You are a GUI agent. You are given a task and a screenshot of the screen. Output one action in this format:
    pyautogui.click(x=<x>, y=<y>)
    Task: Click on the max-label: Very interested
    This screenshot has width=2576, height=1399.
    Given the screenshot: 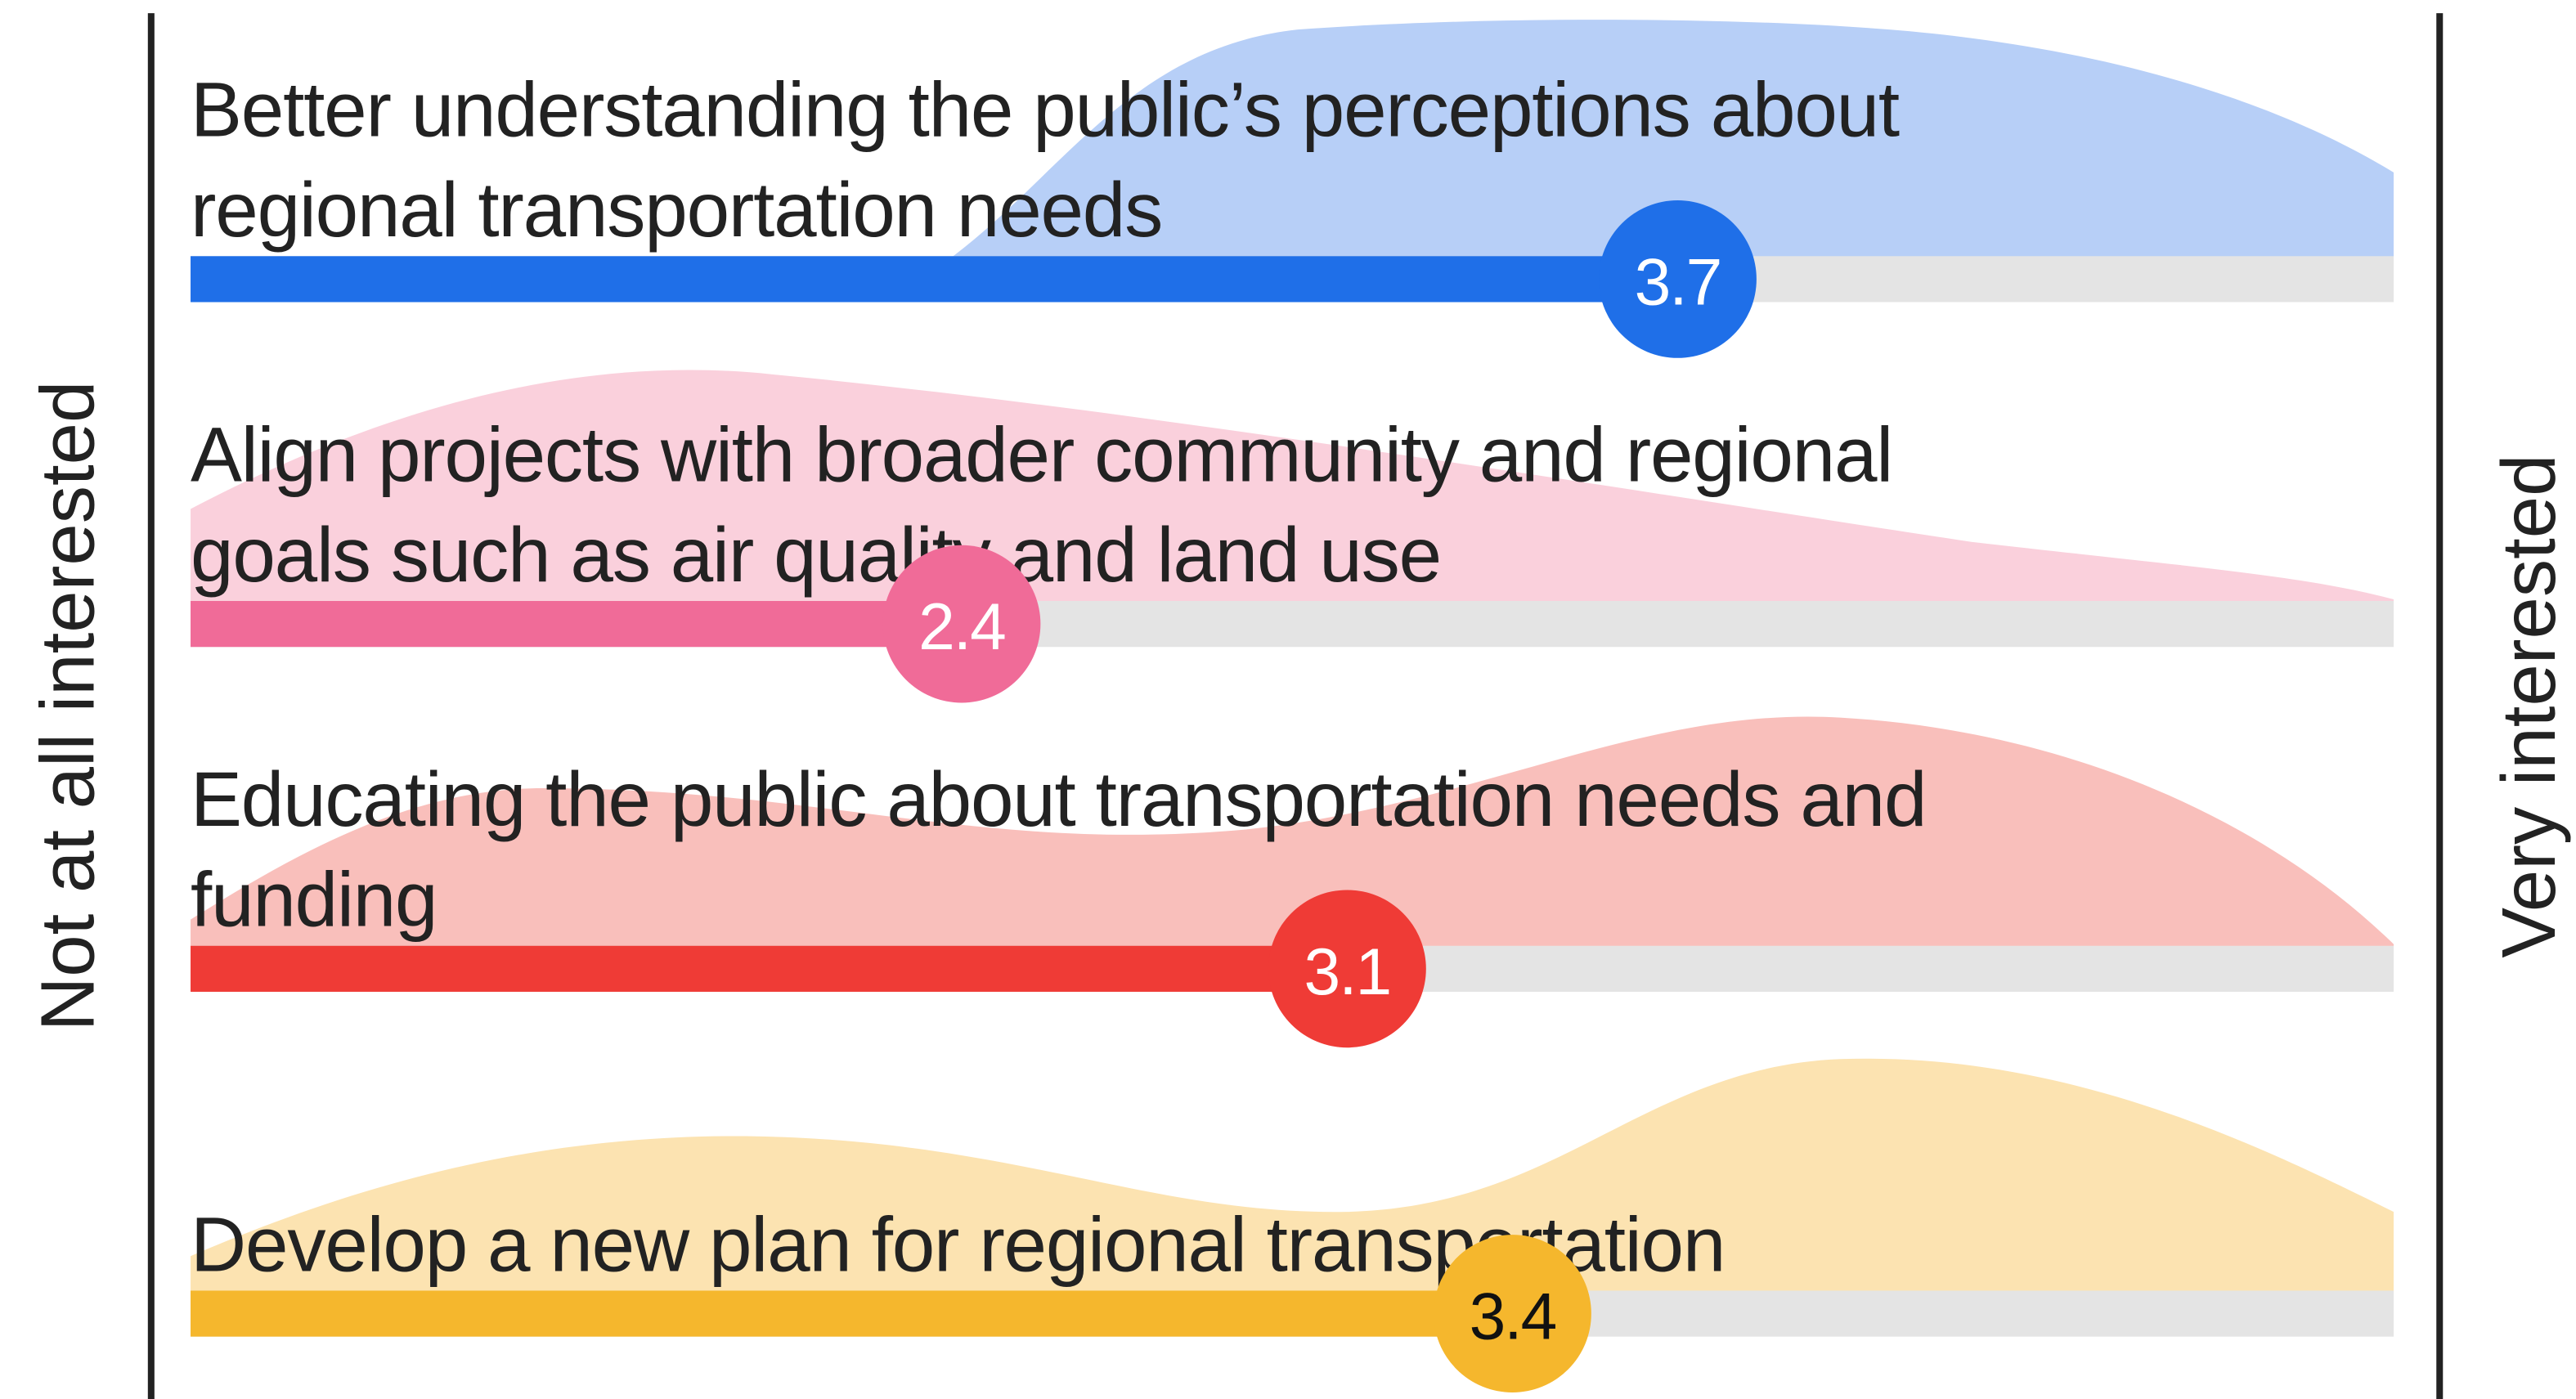 What is the action you would take?
    pyautogui.click(x=2528, y=705)
    